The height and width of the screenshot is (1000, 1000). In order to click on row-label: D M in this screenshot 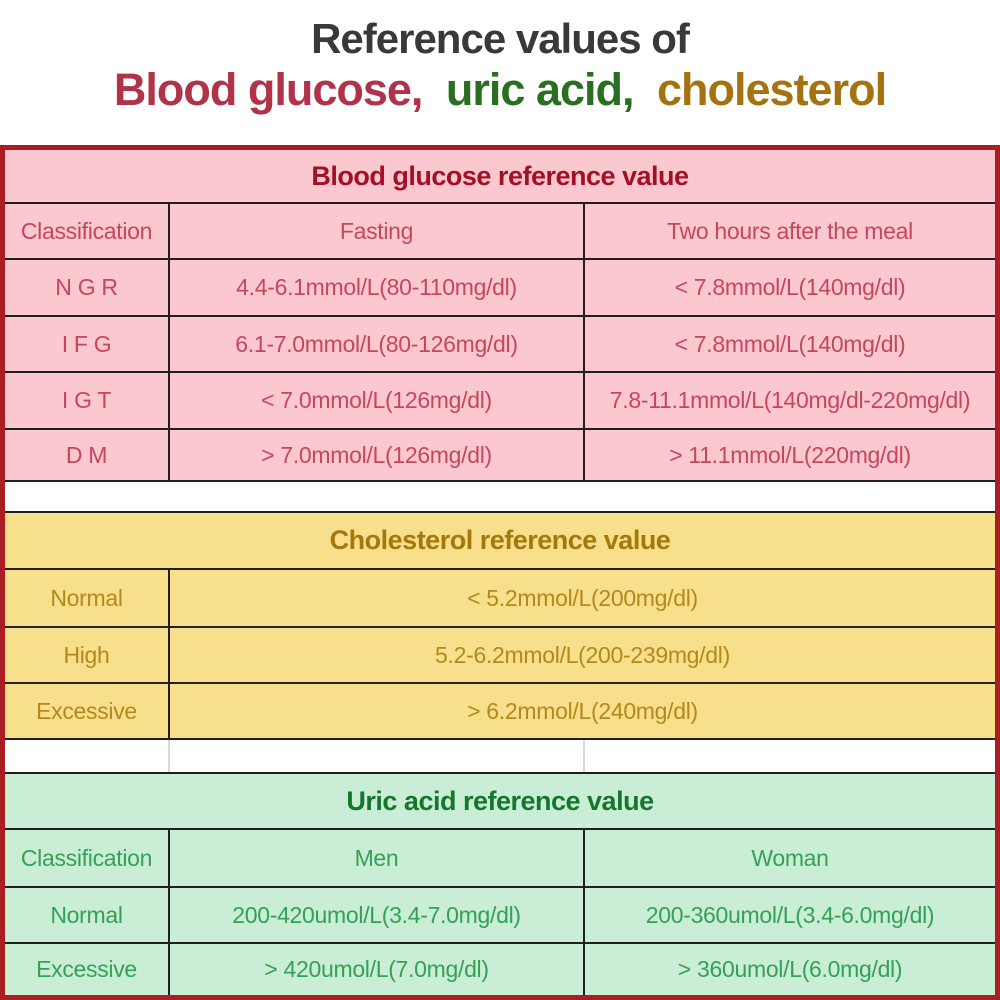, I will do `click(87, 455)`.